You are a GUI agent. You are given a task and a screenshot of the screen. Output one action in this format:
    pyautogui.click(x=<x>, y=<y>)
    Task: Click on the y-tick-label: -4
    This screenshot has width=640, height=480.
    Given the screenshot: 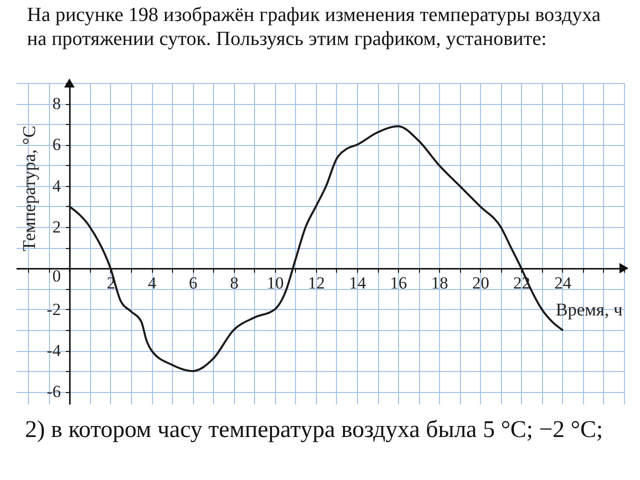 What is the action you would take?
    pyautogui.click(x=54, y=350)
    